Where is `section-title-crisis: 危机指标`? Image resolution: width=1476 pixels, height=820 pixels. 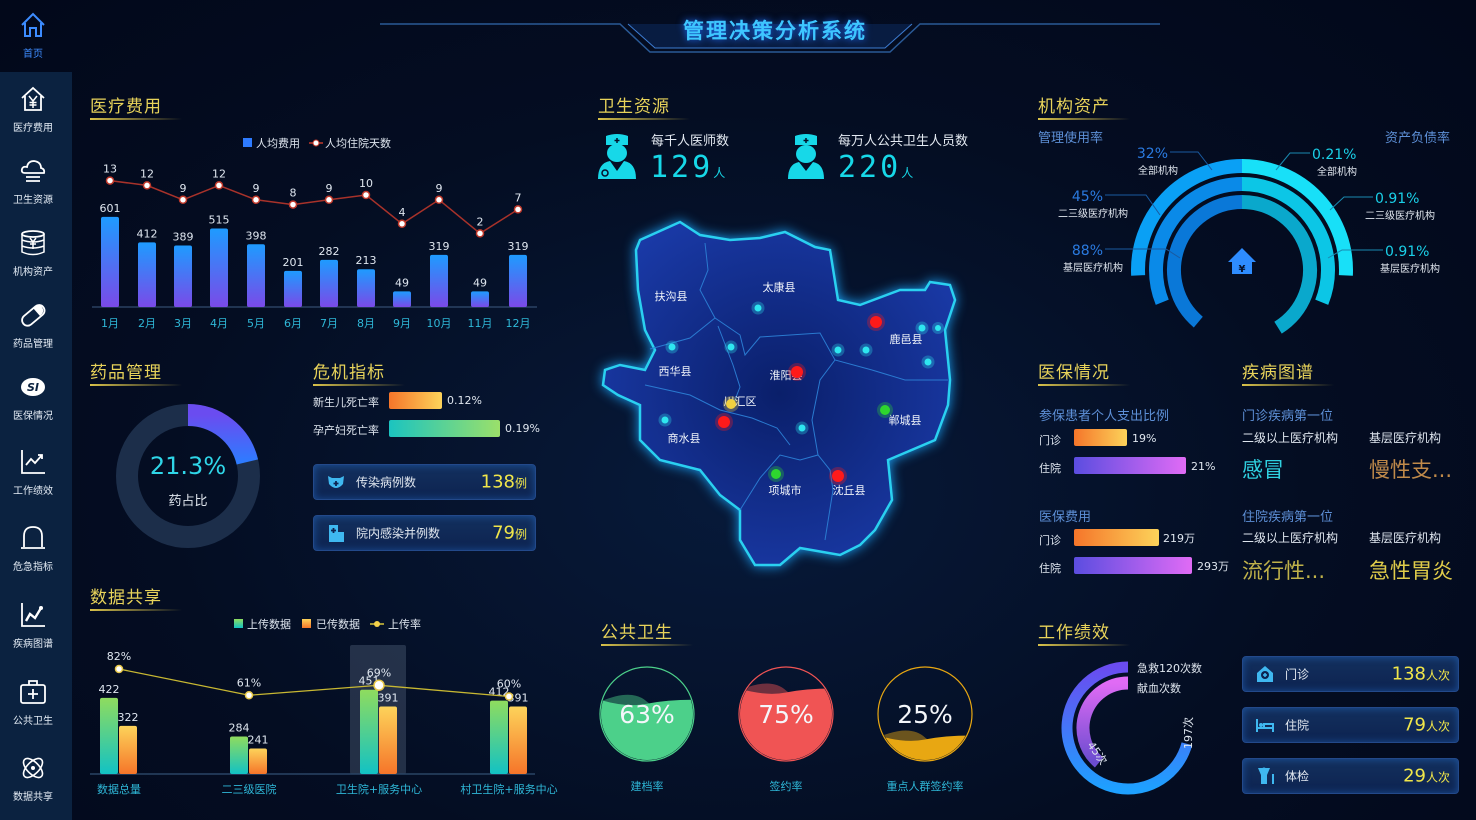
section-title-crisis: 危机指标 is located at coordinates (359, 372).